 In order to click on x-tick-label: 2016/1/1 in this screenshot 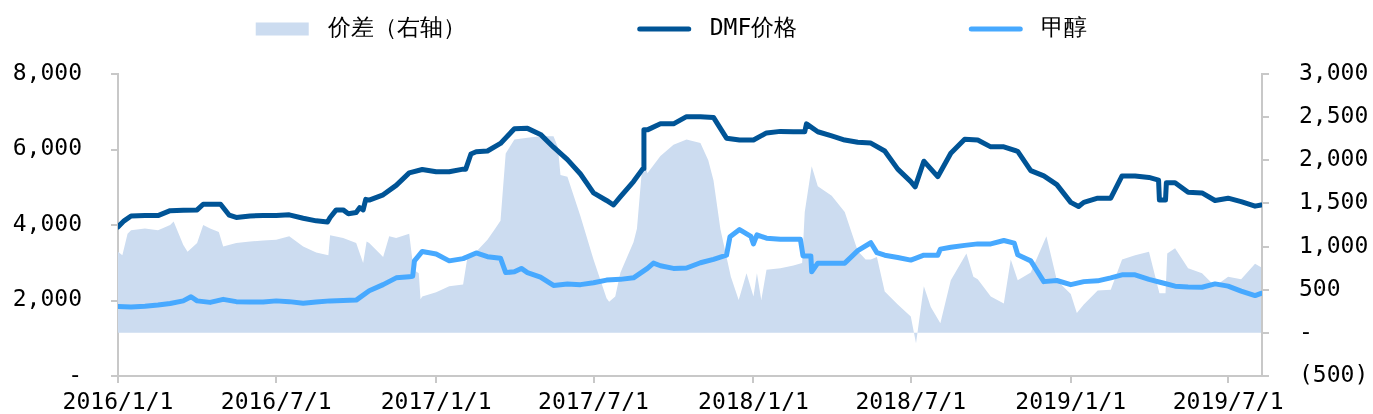, I will do `click(118, 400)`.